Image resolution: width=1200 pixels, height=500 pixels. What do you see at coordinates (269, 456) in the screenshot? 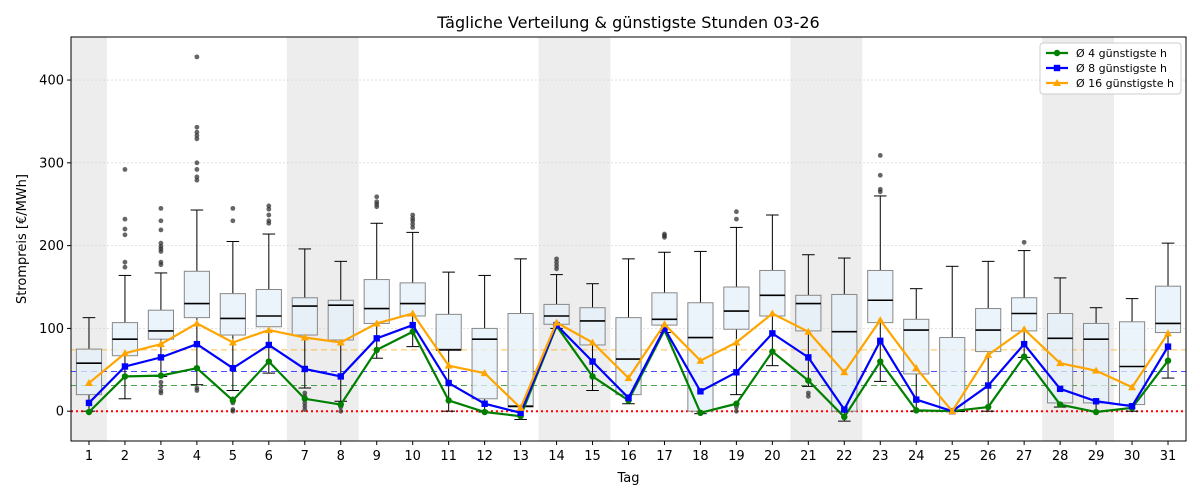
I see `x-tick-label: 6` at bounding box center [269, 456].